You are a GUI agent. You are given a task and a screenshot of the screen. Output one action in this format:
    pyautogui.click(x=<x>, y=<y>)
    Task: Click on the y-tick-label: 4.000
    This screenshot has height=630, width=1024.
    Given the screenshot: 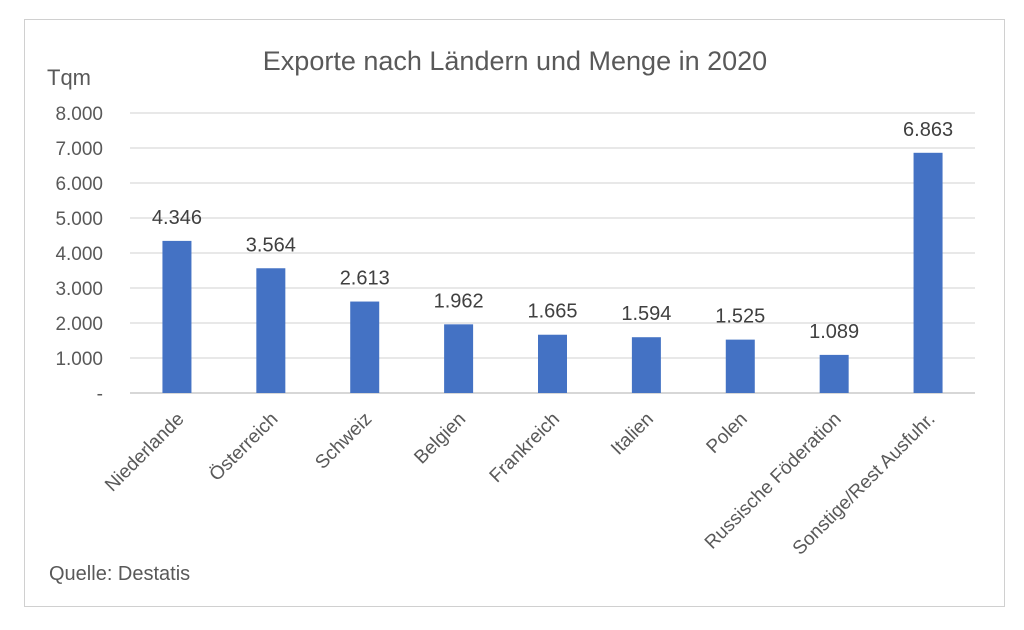 What is the action you would take?
    pyautogui.click(x=79, y=254)
    